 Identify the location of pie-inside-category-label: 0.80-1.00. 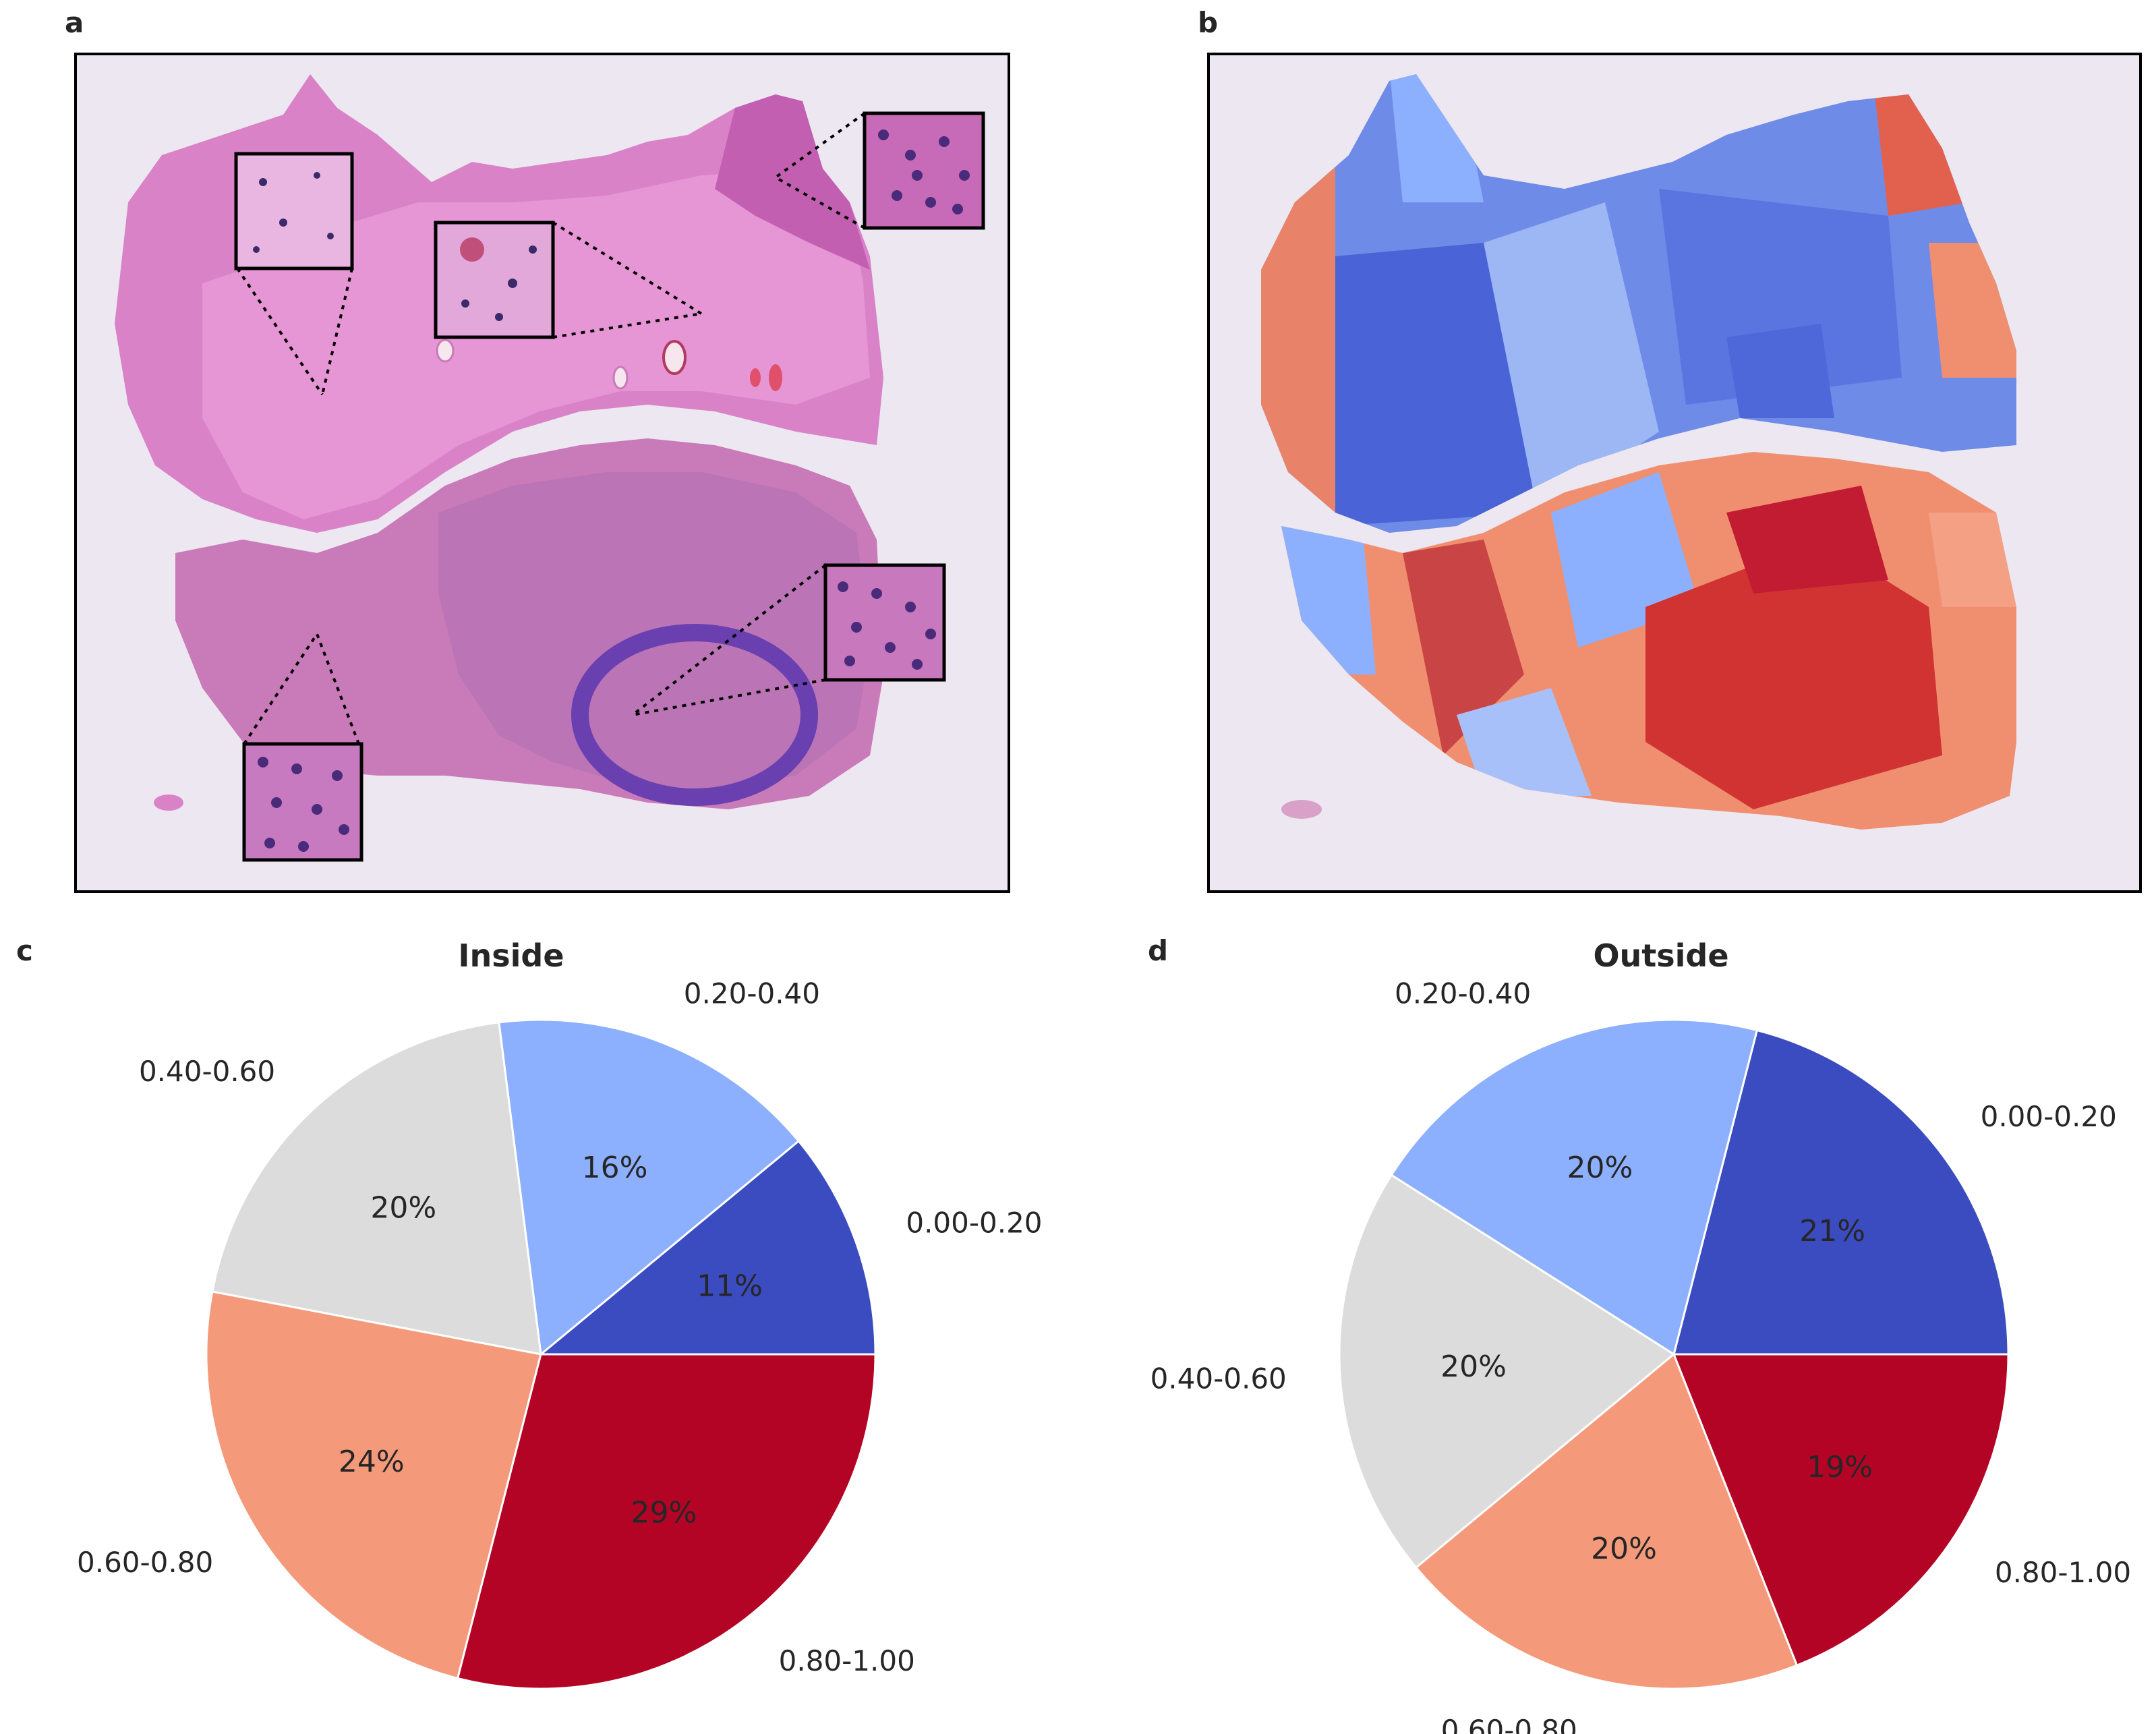
(847, 1660).